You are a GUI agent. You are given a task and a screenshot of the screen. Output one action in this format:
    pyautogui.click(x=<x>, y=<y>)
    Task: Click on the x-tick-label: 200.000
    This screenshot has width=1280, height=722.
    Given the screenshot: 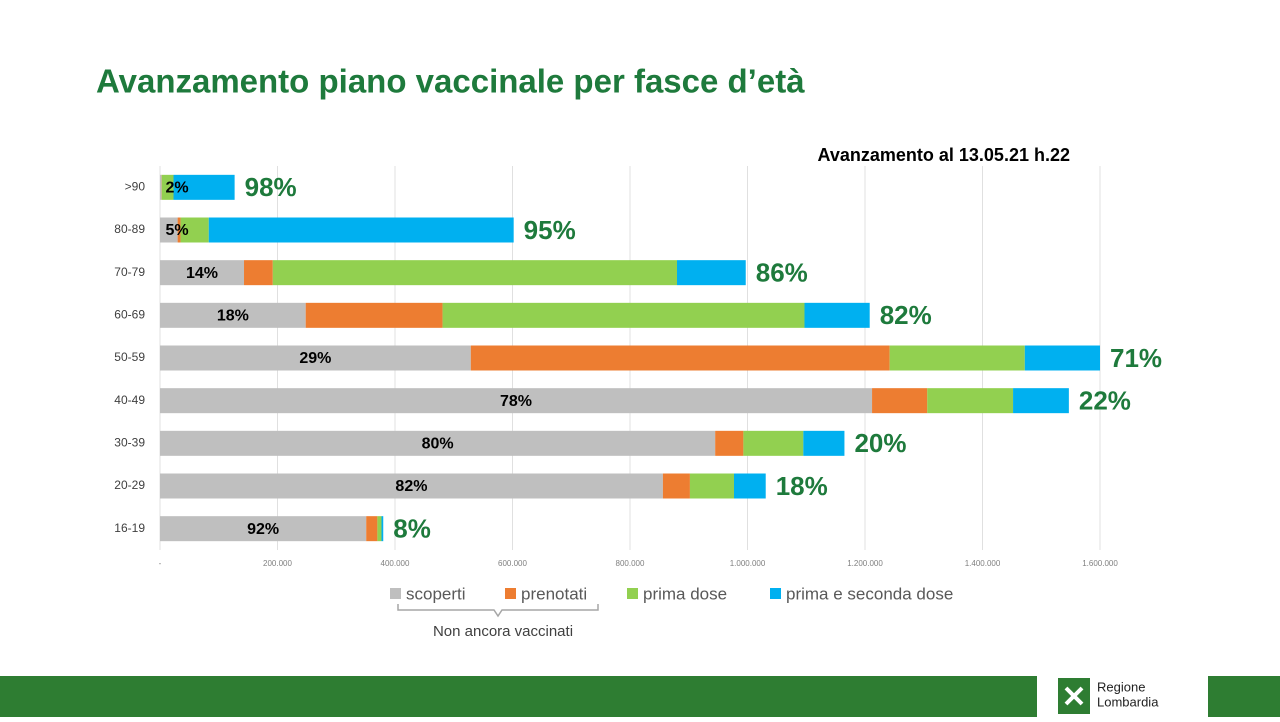 What is the action you would take?
    pyautogui.click(x=277, y=563)
    